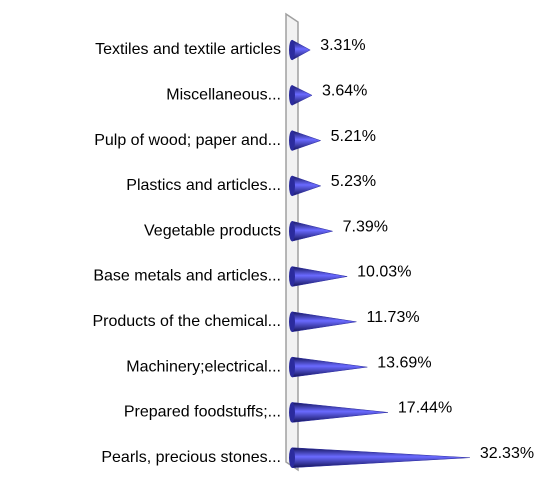 The image size is (543, 491). I want to click on data-label: 7.39%, so click(365, 226).